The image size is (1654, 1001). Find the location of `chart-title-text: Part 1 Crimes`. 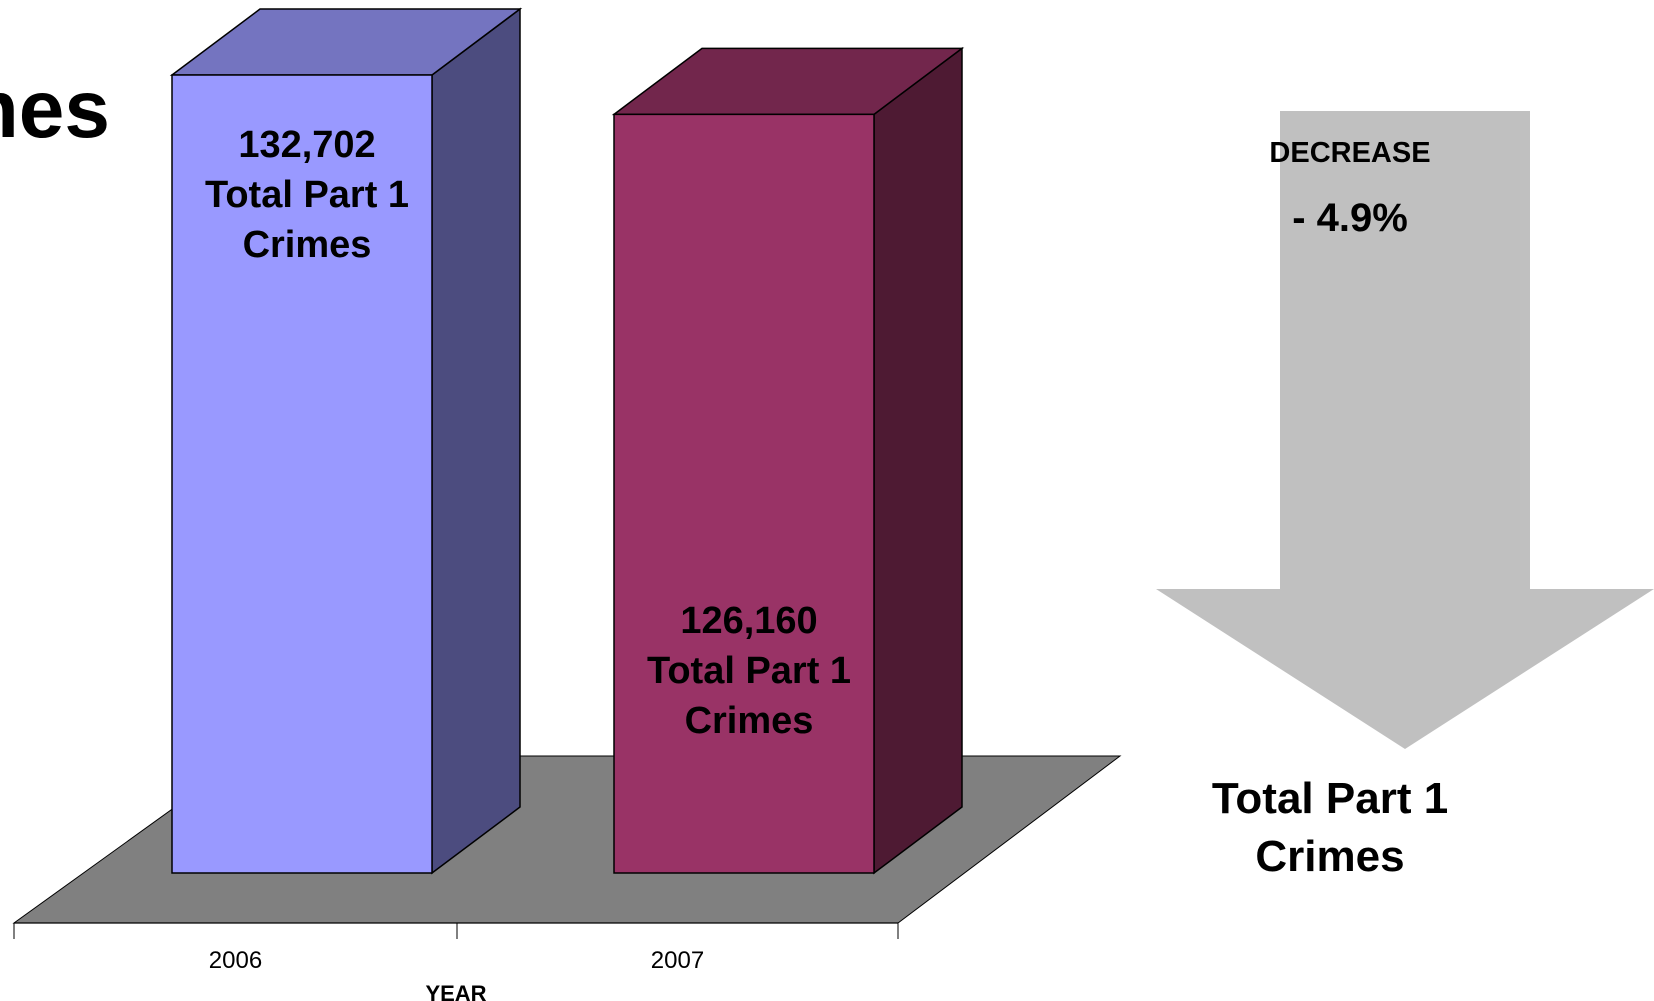

chart-title-text: Part 1 Crimes is located at coordinates (55, 109).